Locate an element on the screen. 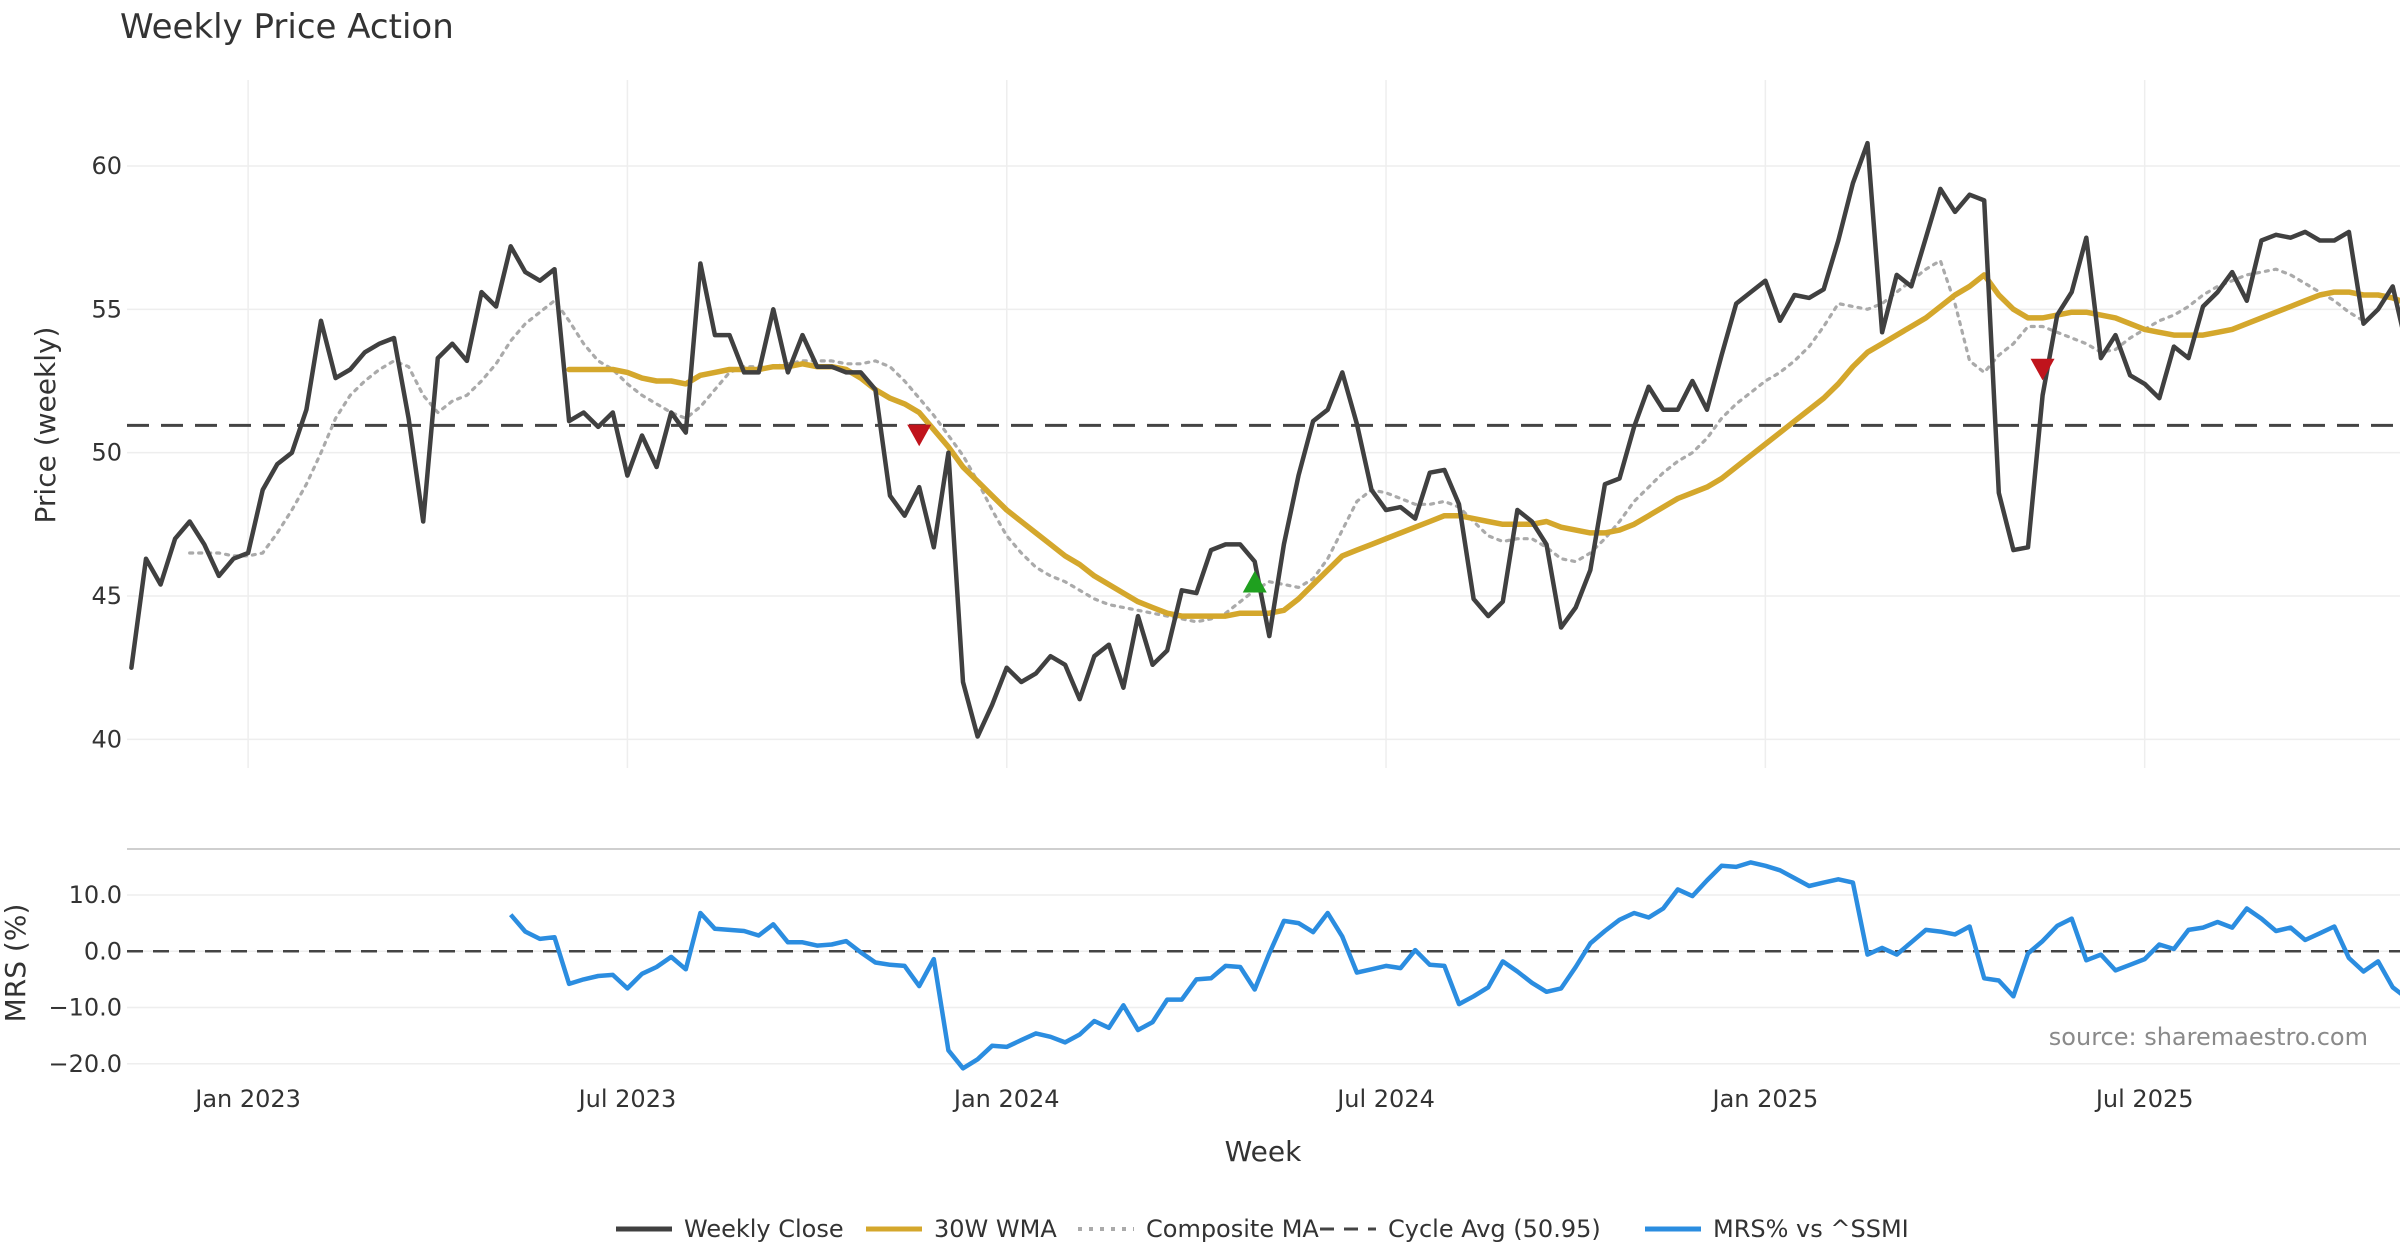 The width and height of the screenshot is (2400, 1260). chart-title: Weekly Price Action is located at coordinates (287, 27).